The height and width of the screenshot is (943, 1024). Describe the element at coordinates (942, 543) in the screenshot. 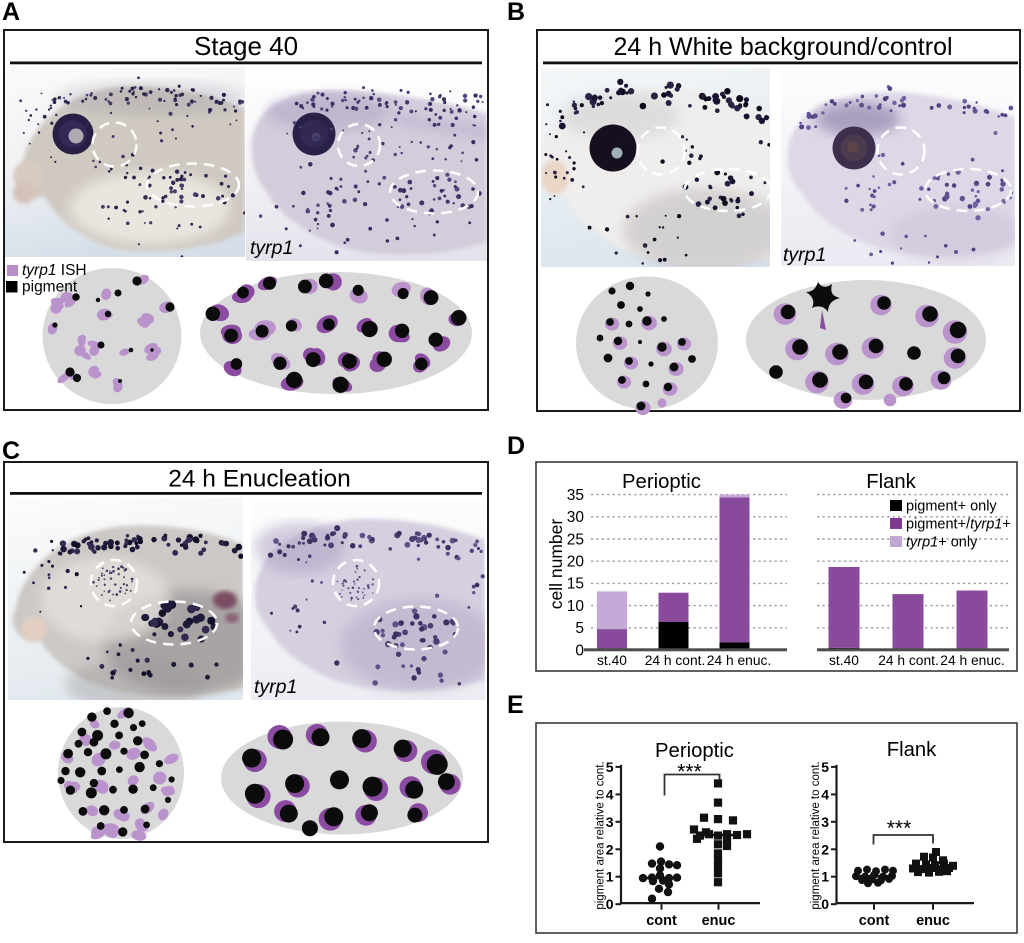

I see `svg-text: tyrp1+ only` at that location.